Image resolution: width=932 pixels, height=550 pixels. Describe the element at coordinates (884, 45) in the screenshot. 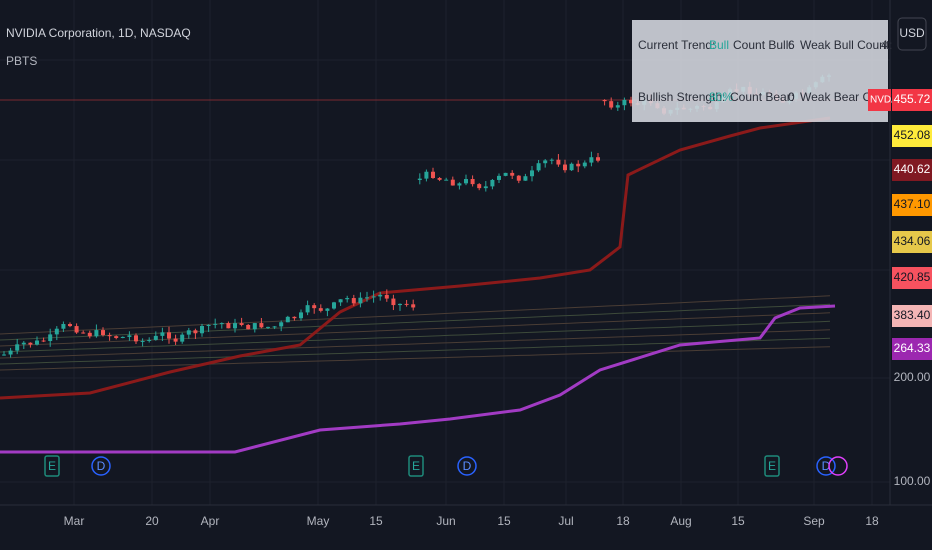

I see `table-cell: 4` at that location.